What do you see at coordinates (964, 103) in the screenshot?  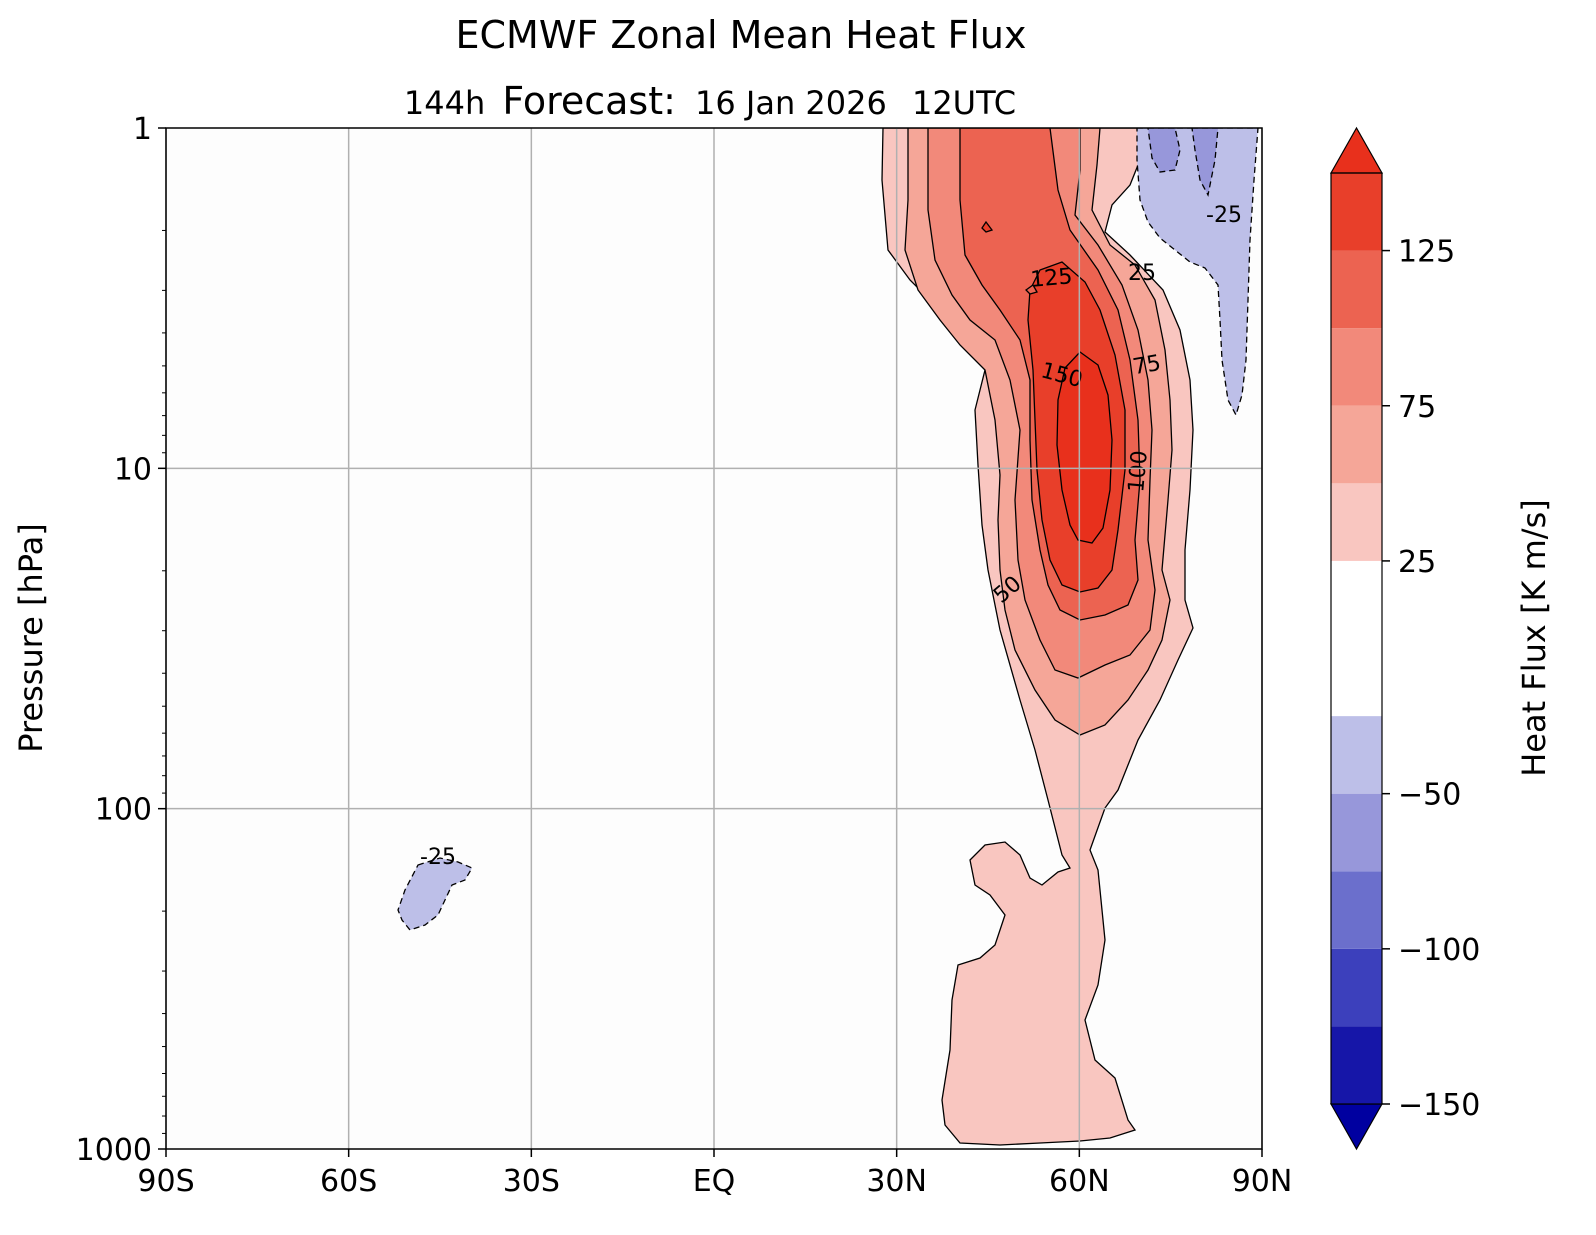 I see `forecast-time: 12UTC` at bounding box center [964, 103].